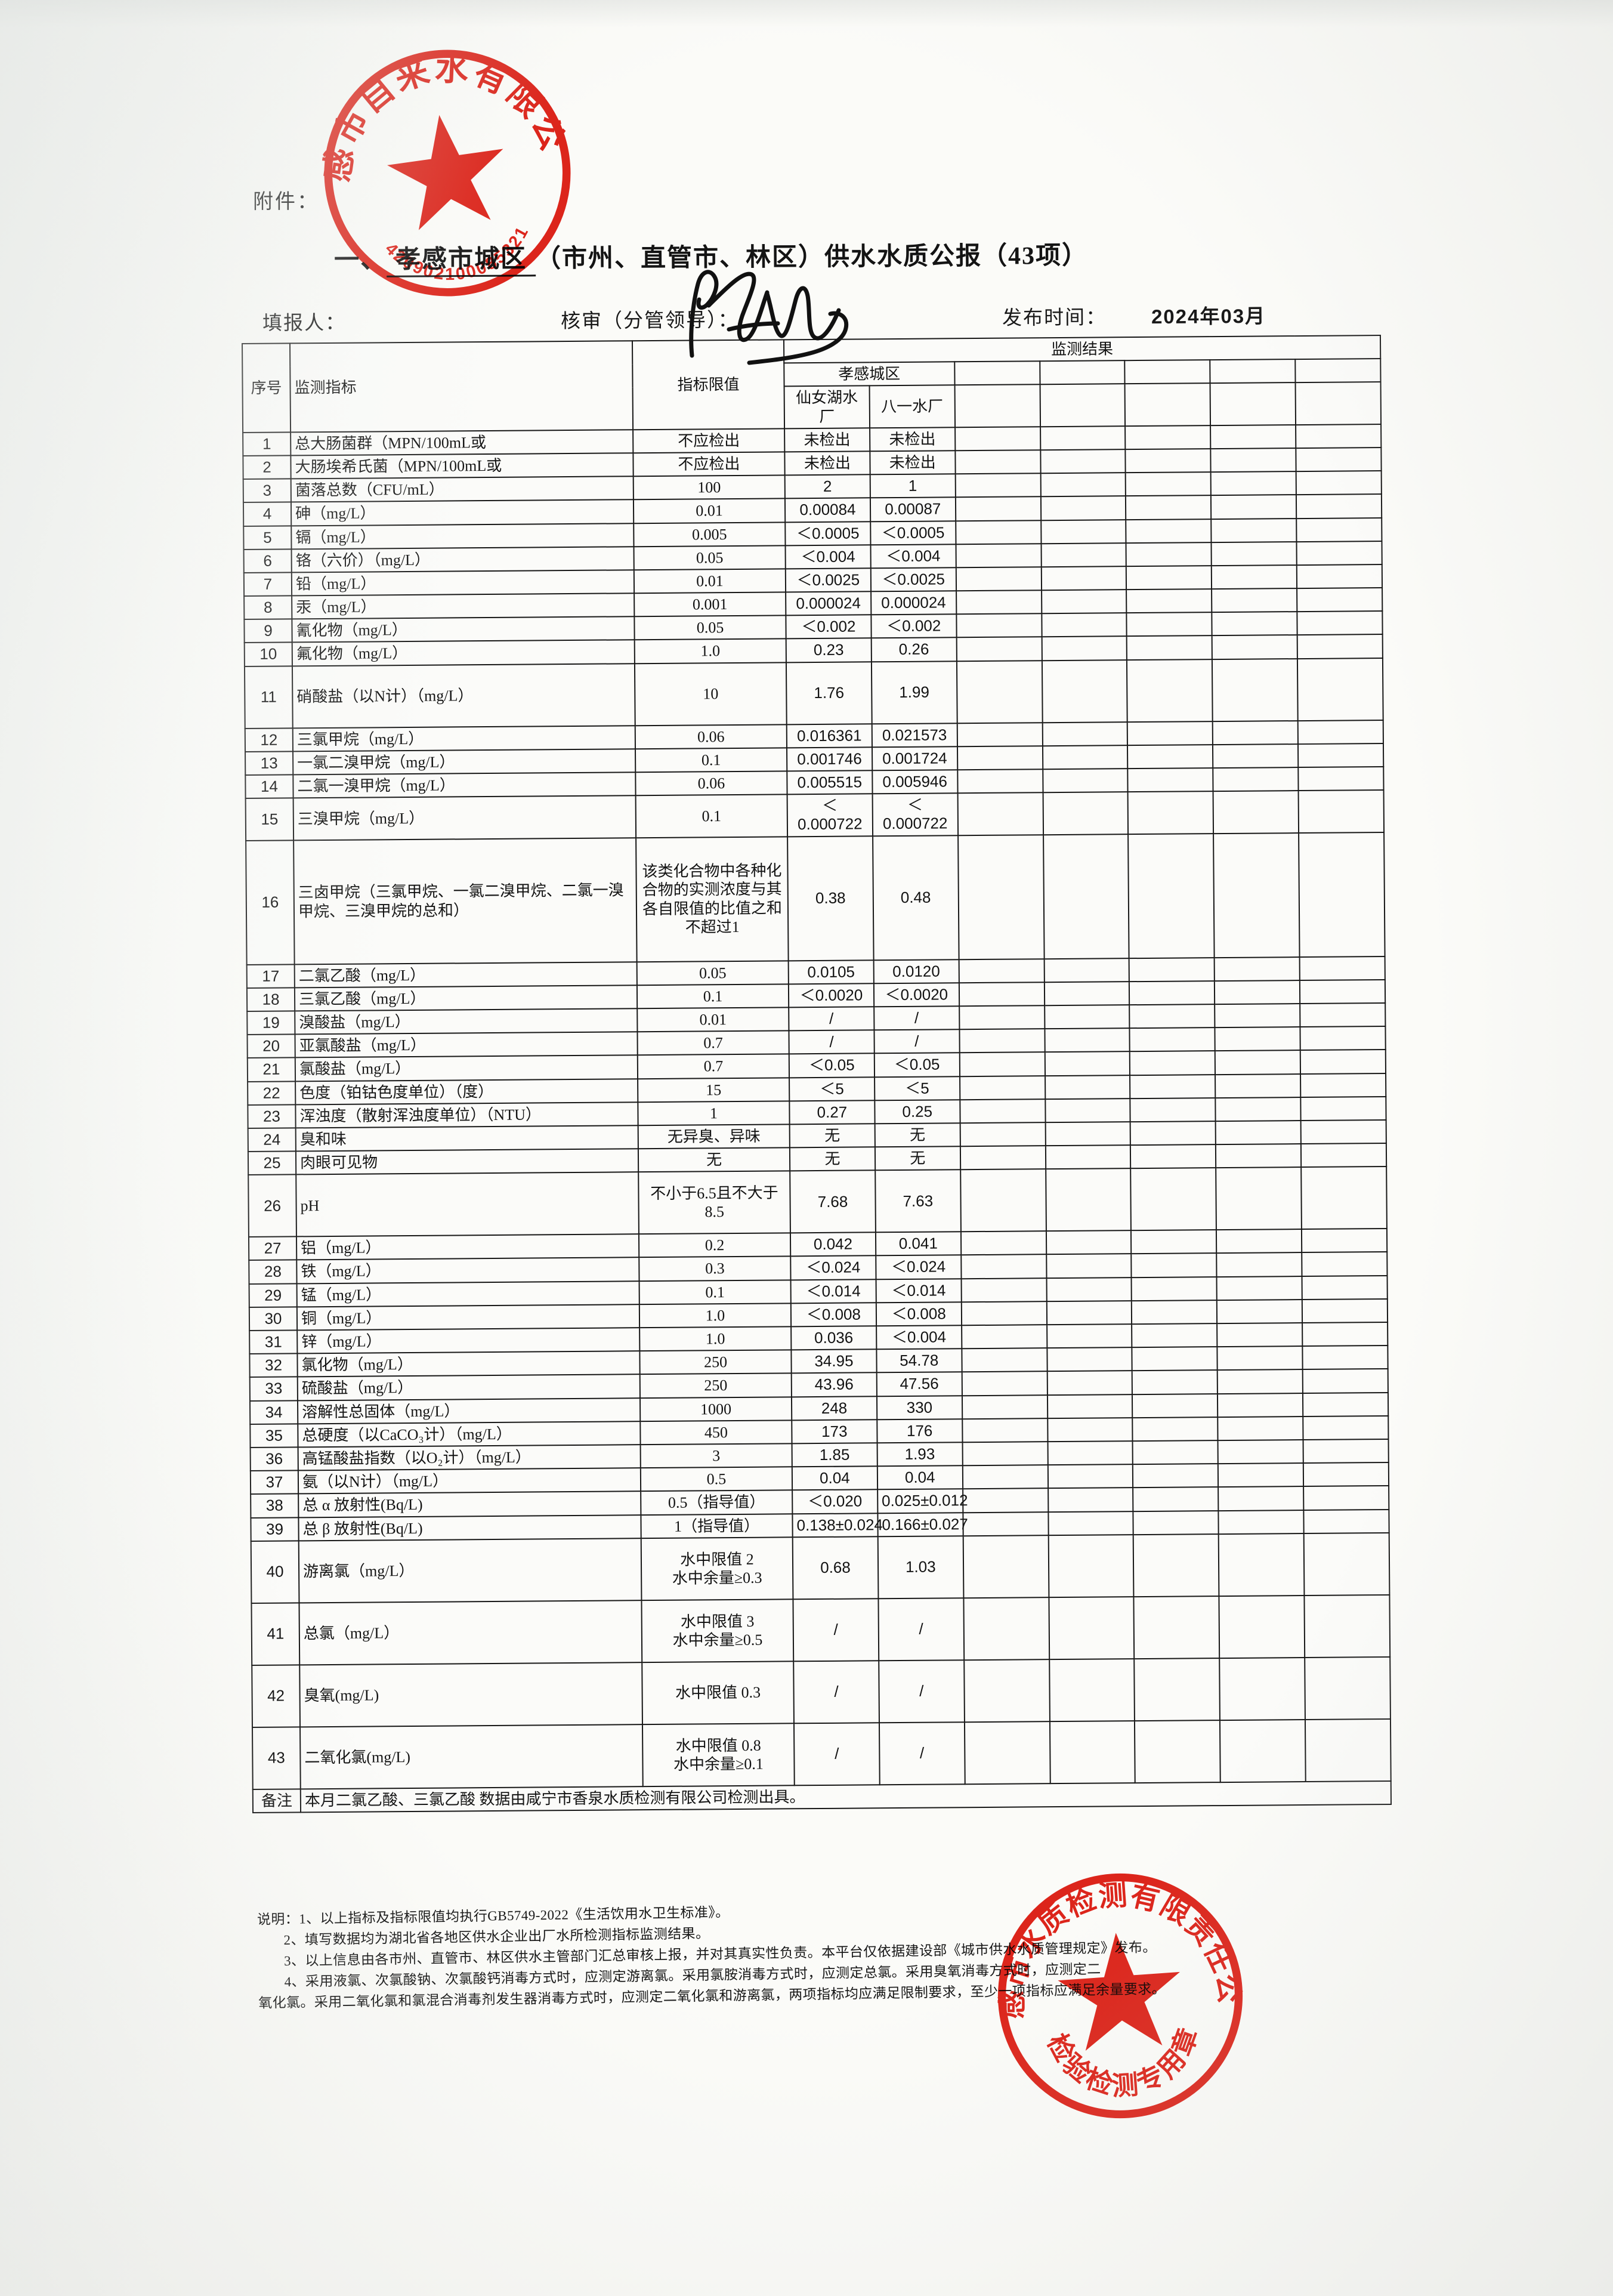 Image resolution: width=1613 pixels, height=2296 pixels. What do you see at coordinates (463, 536) in the screenshot?
I see `row-item-name|item: 镉（mg/L）` at bounding box center [463, 536].